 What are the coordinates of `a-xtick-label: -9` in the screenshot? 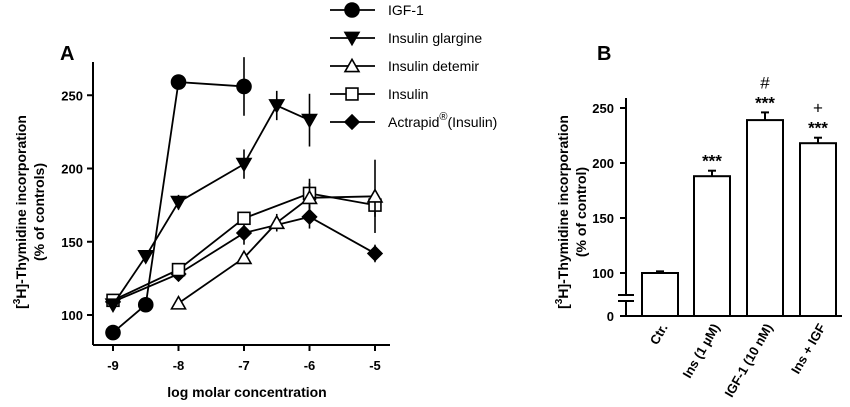 It's located at (113, 365).